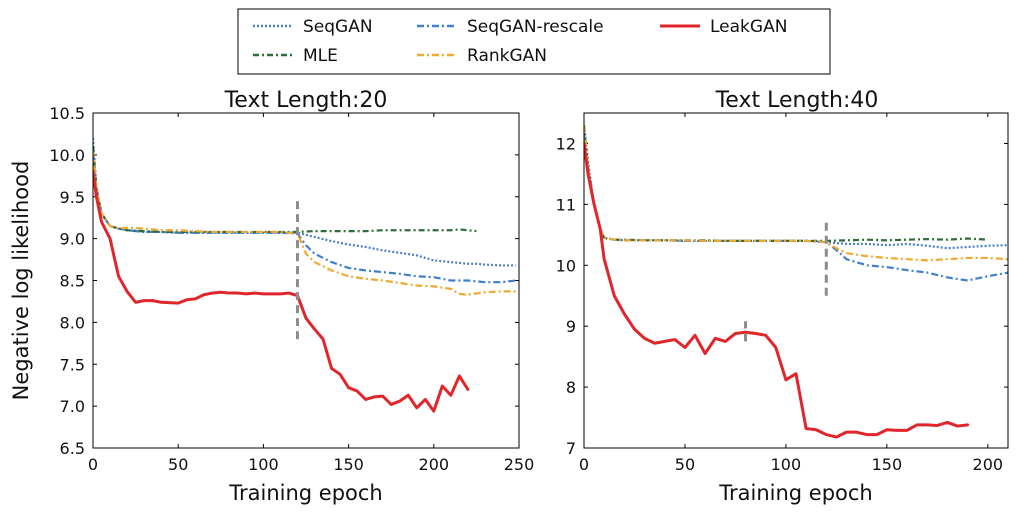 The image size is (1025, 522). What do you see at coordinates (72, 364) in the screenshot?
I see `y-tick-label: 7.5` at bounding box center [72, 364].